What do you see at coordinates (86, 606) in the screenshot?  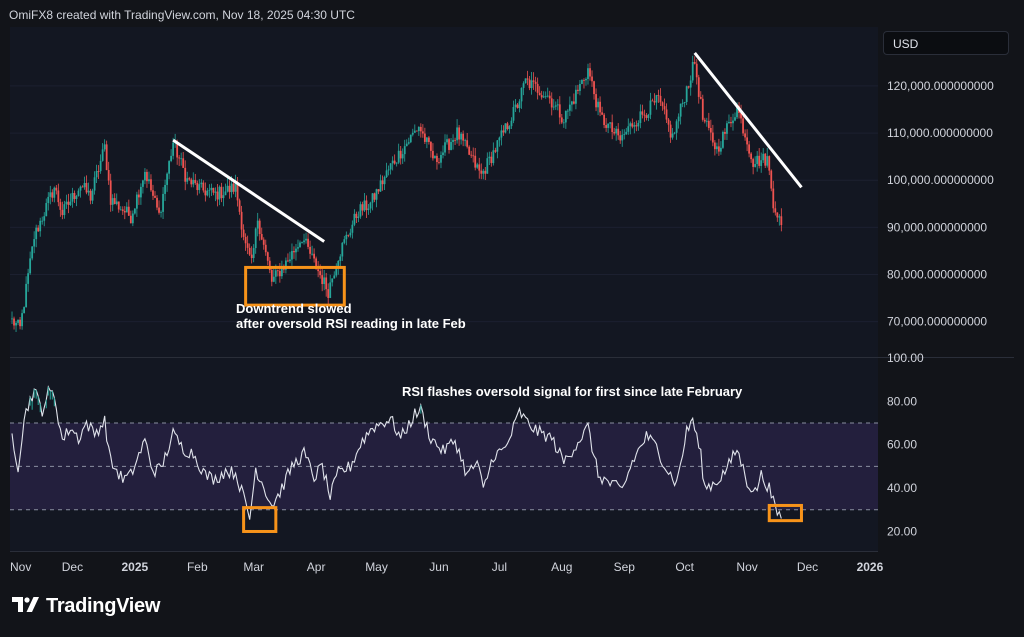 I see `tradingview-logo: TradingView` at bounding box center [86, 606].